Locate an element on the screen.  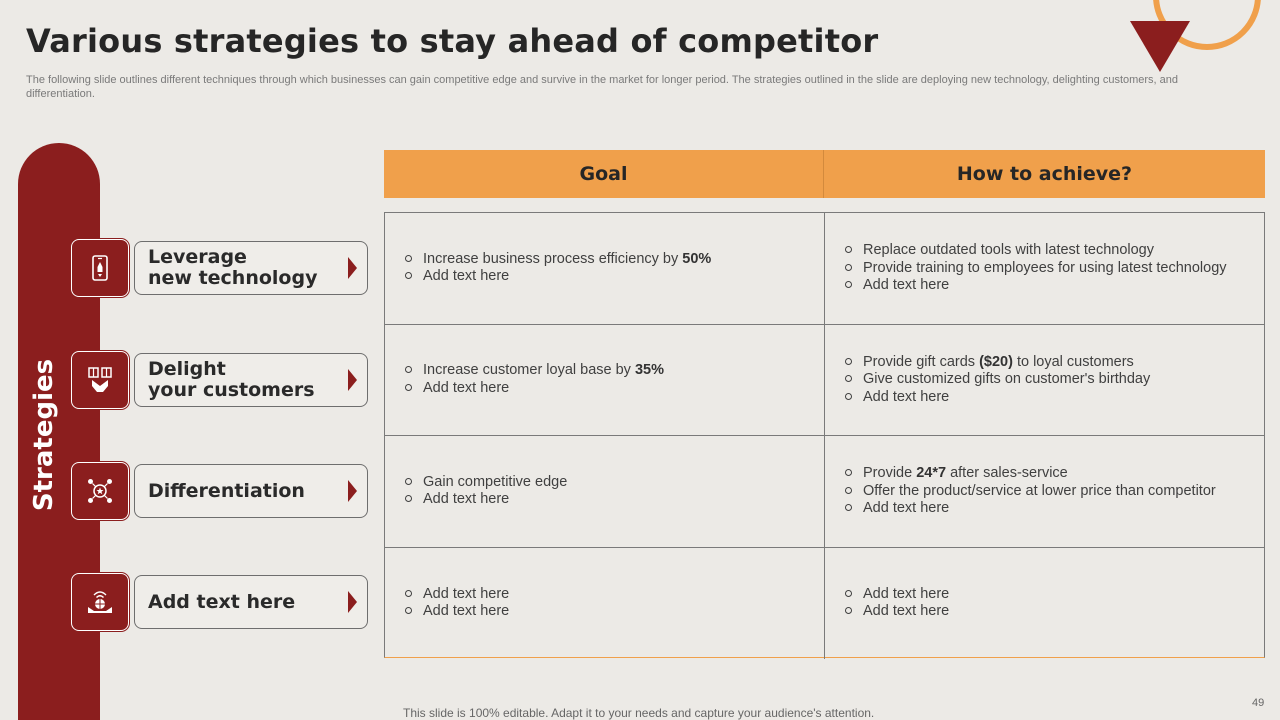
star-network-icon is located at coordinates (100, 491).